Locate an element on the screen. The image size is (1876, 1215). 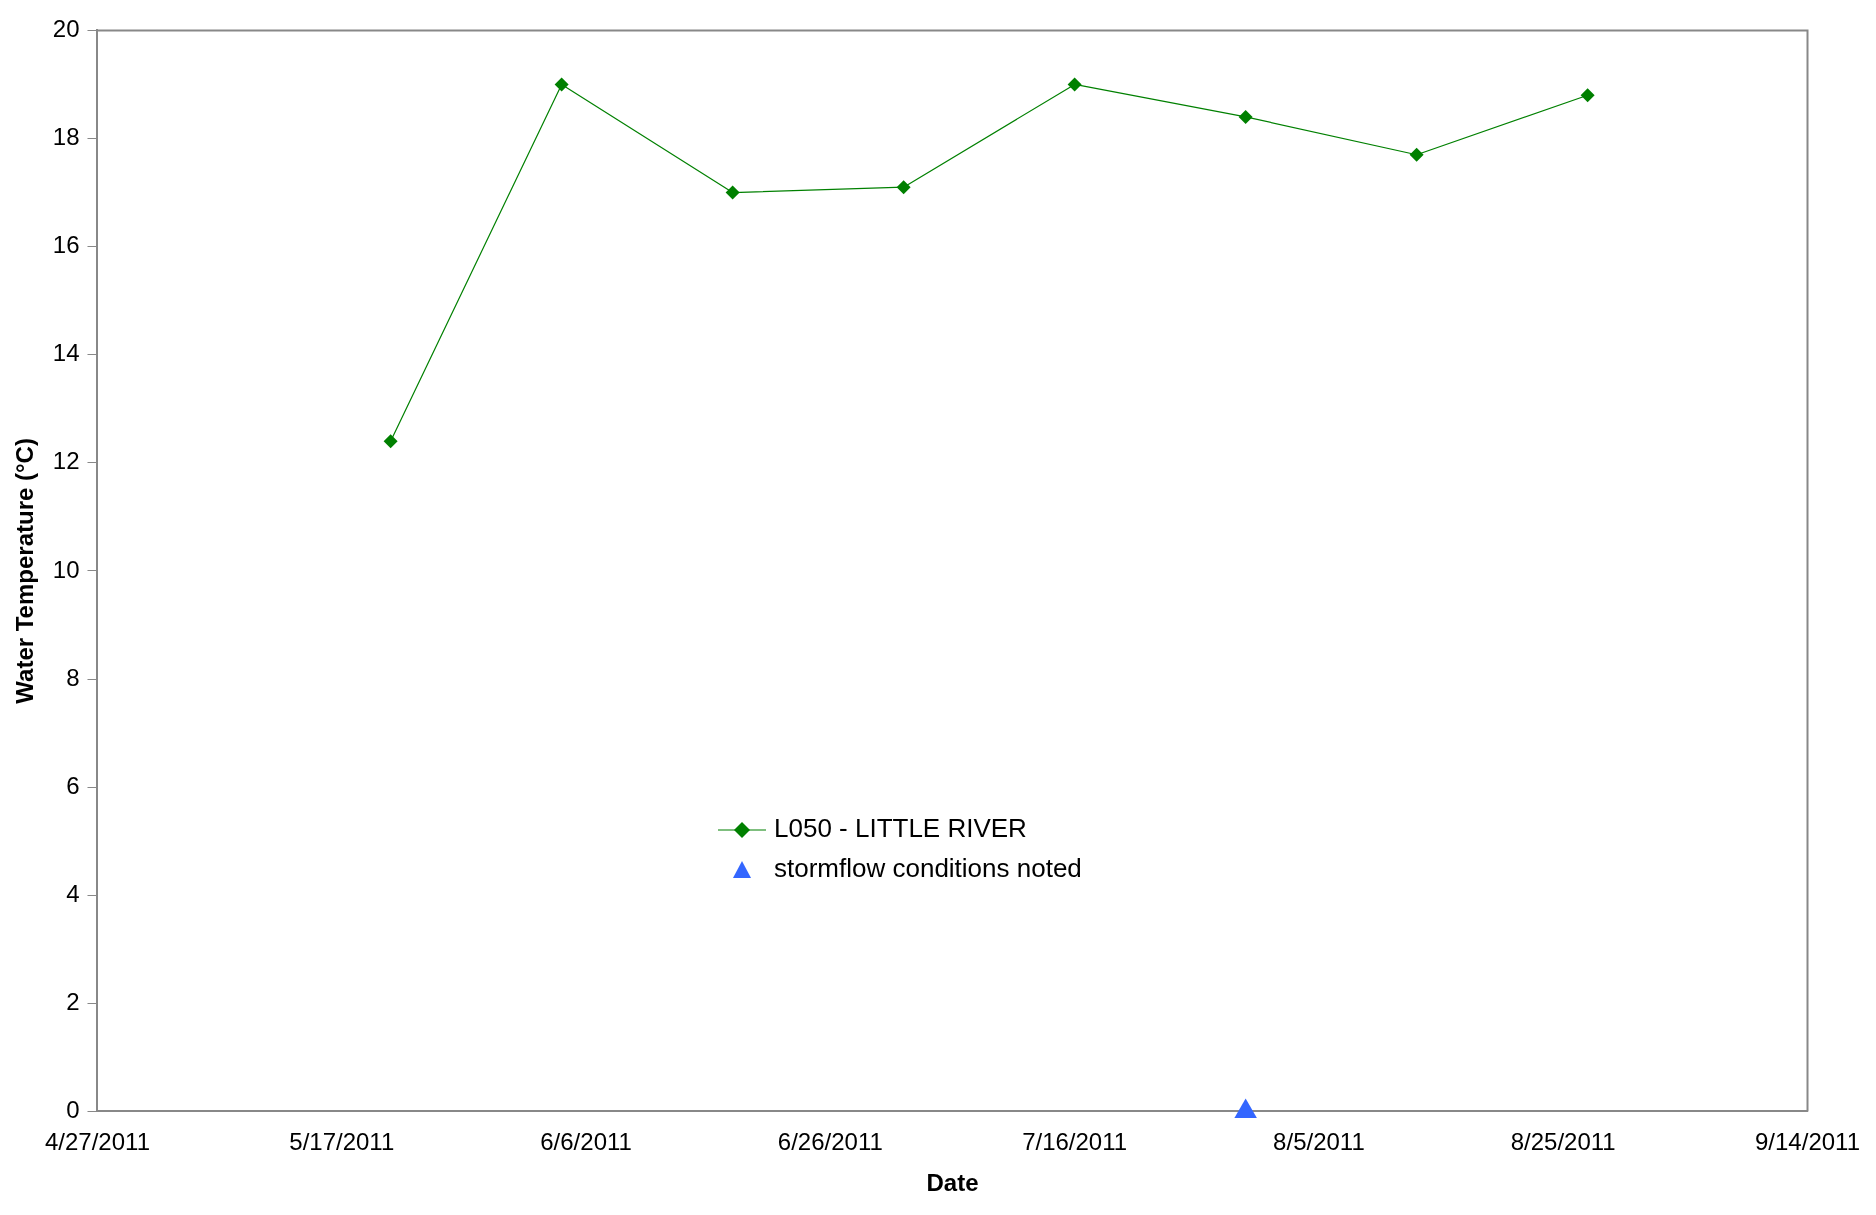
y-tick-label: 14 is located at coordinates (66, 353).